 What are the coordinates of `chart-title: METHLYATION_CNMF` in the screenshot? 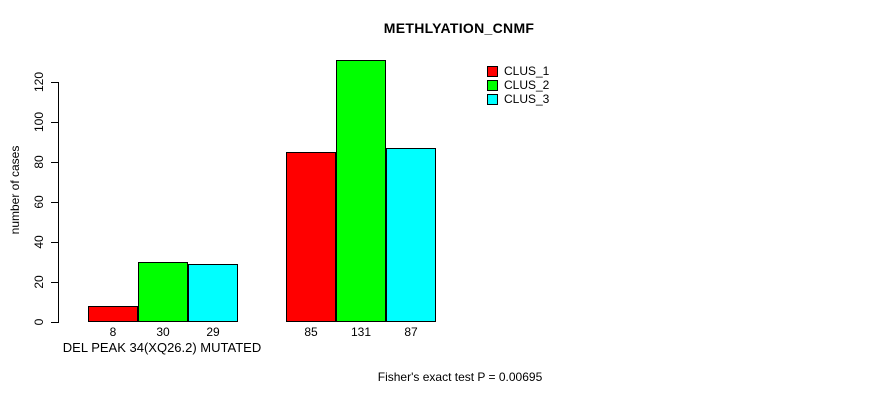 It's located at (459, 28).